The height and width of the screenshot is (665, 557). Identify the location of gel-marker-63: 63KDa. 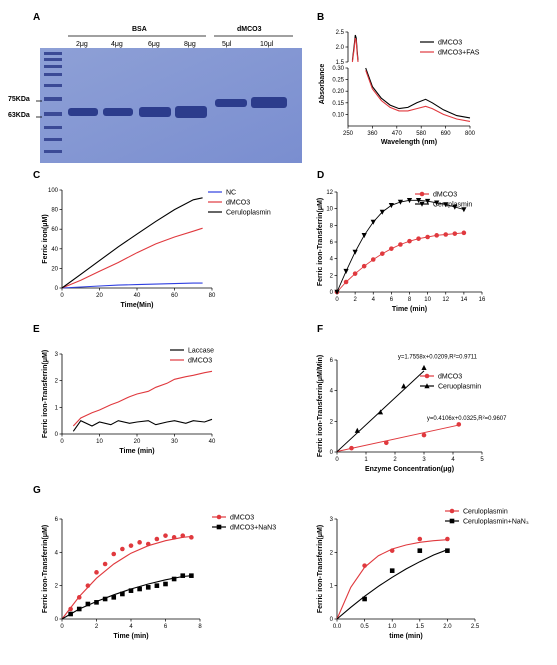
(19, 115).